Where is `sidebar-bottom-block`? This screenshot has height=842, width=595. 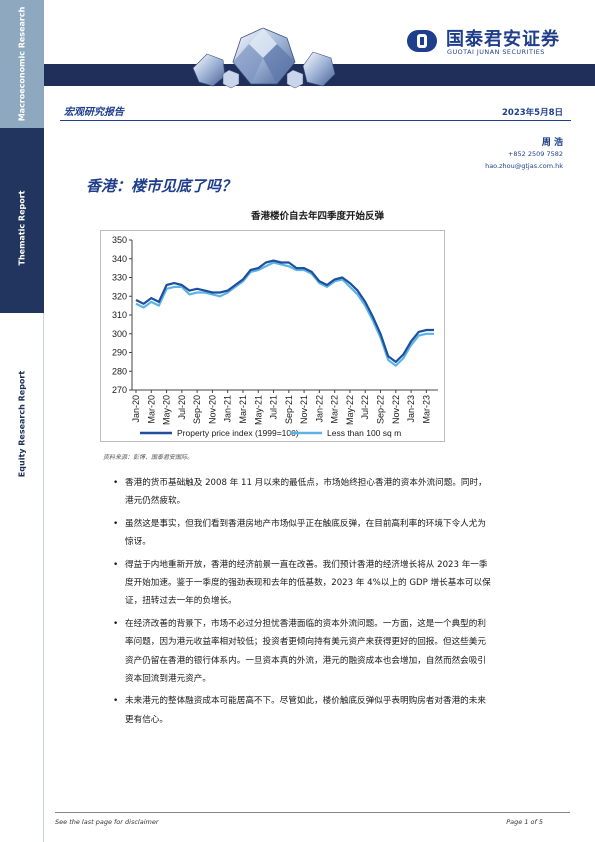 sidebar-bottom-block is located at coordinates (22, 577).